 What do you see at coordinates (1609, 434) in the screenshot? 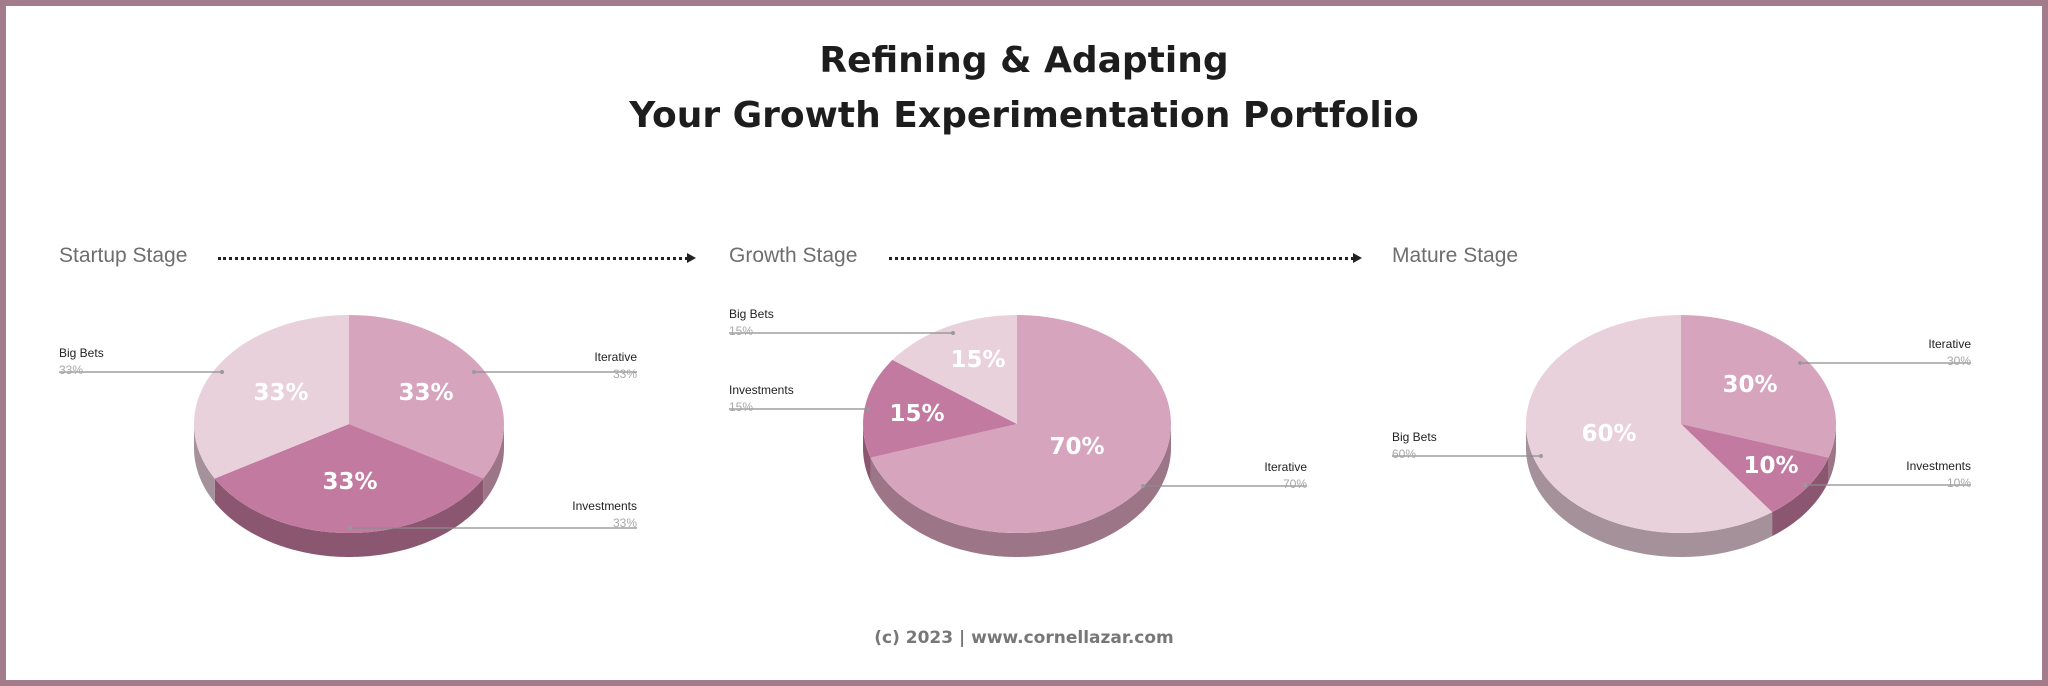
I see `slice-percent-big-bets: 60%` at bounding box center [1609, 434].